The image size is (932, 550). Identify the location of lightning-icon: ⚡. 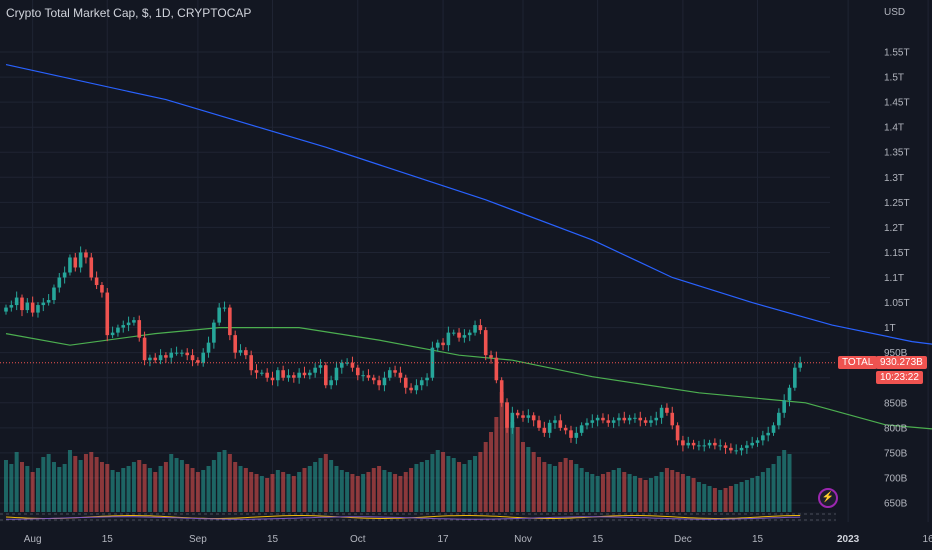
(828, 498).